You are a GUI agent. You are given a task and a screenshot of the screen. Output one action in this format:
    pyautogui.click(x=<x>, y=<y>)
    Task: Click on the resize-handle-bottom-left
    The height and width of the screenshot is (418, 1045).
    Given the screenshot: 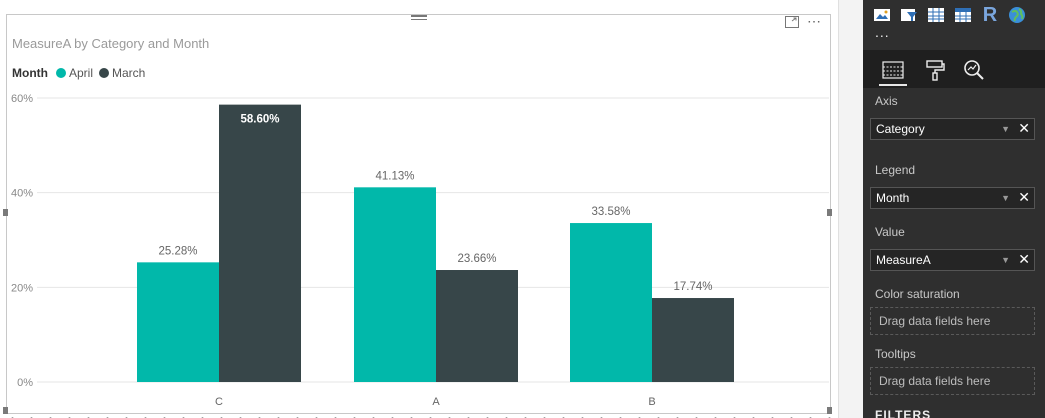 What is the action you would take?
    pyautogui.click(x=5, y=410)
    